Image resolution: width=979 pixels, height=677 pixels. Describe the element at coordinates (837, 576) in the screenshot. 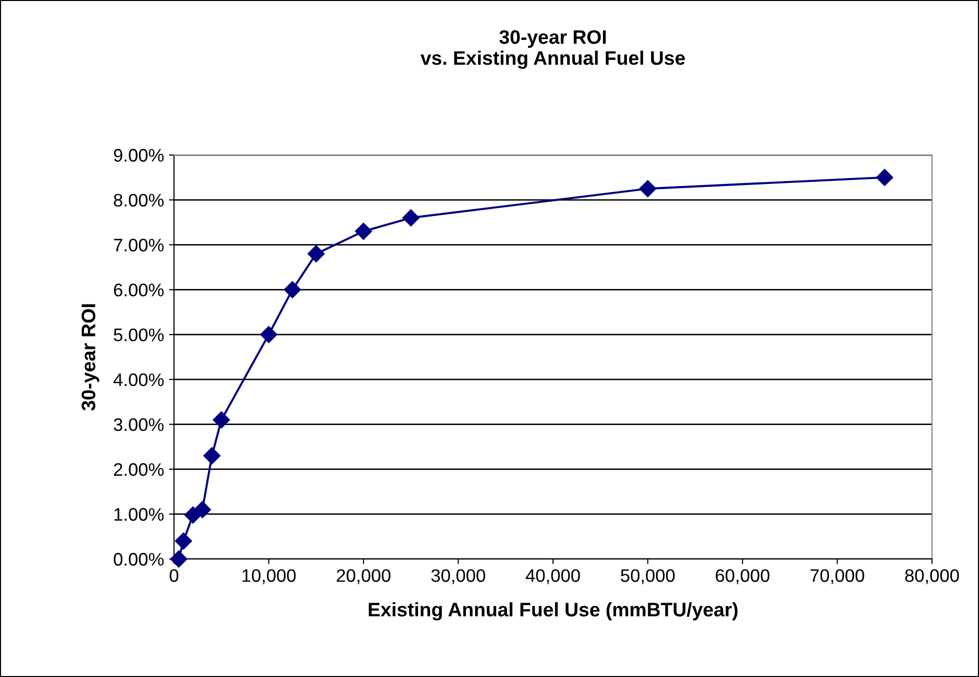

I see `x-tick-label: 70,000` at that location.